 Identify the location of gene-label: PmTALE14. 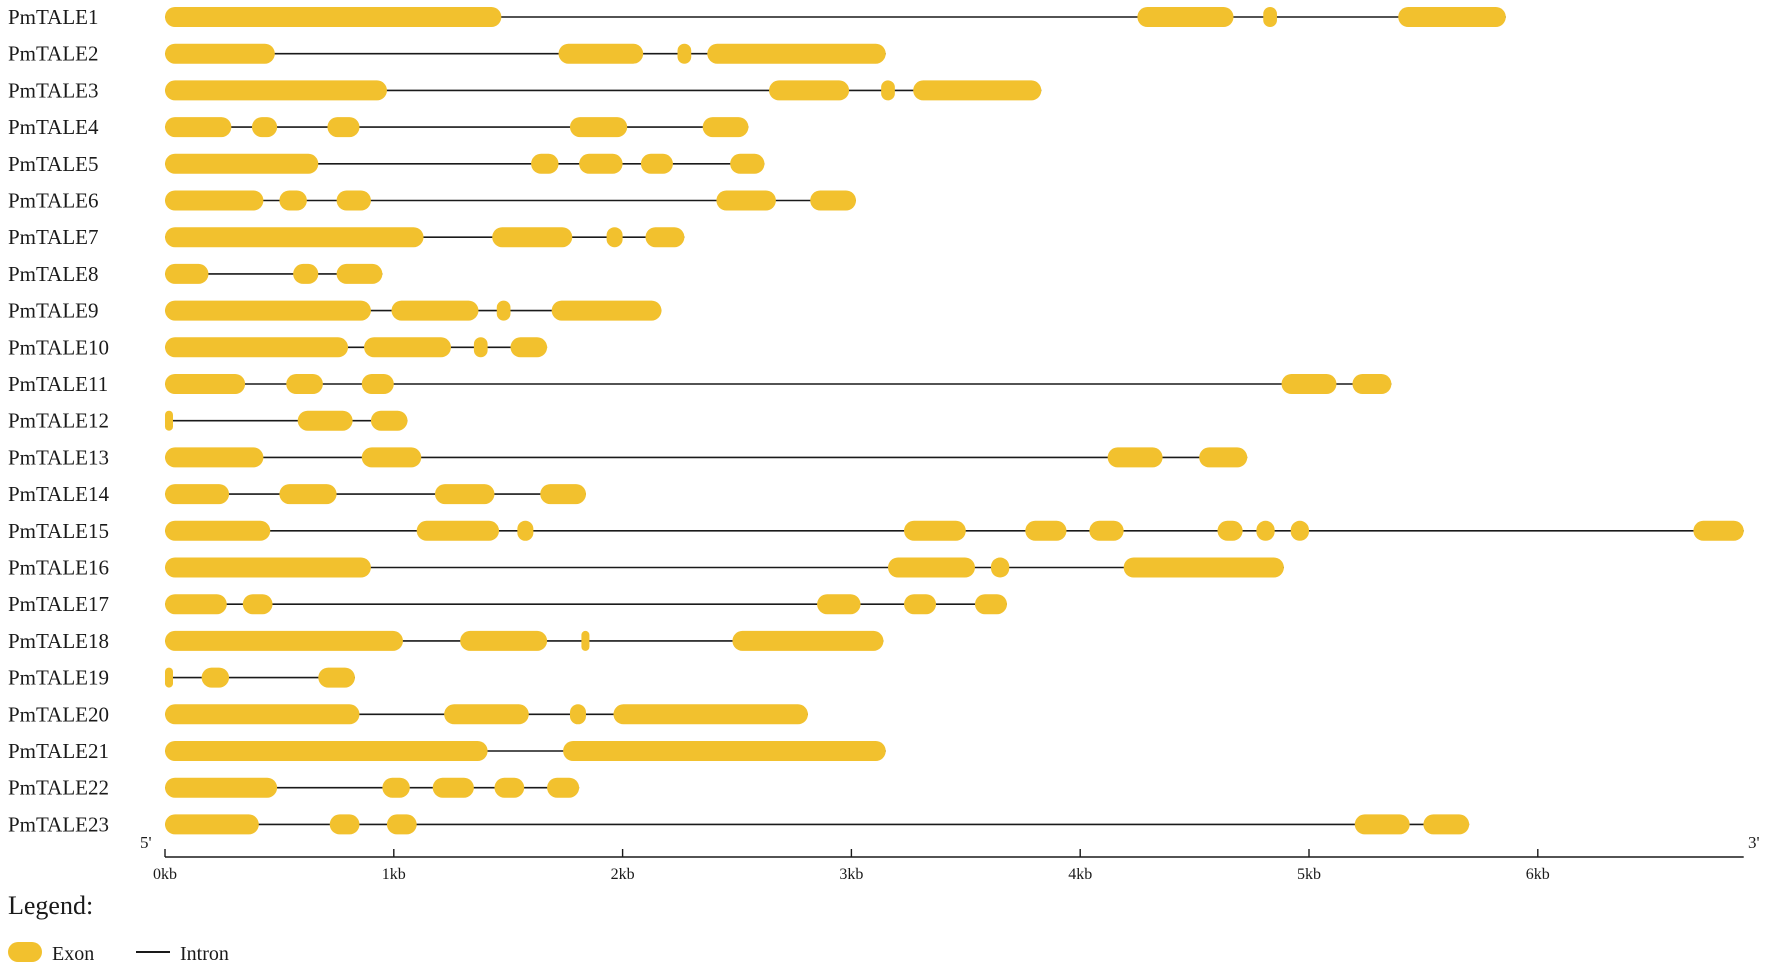
(58, 494).